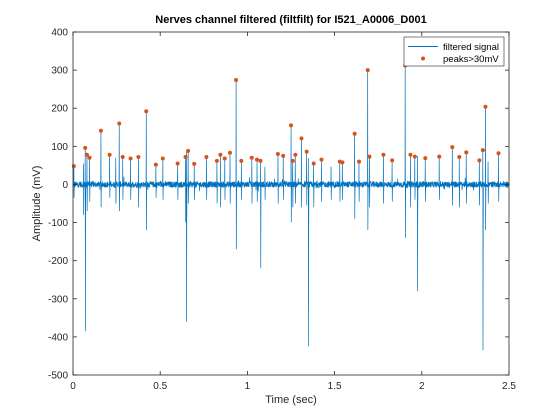 The width and height of the screenshot is (560, 420). Describe the element at coordinates (509, 386) in the screenshot. I see `x-tick-label: 2.5` at that location.